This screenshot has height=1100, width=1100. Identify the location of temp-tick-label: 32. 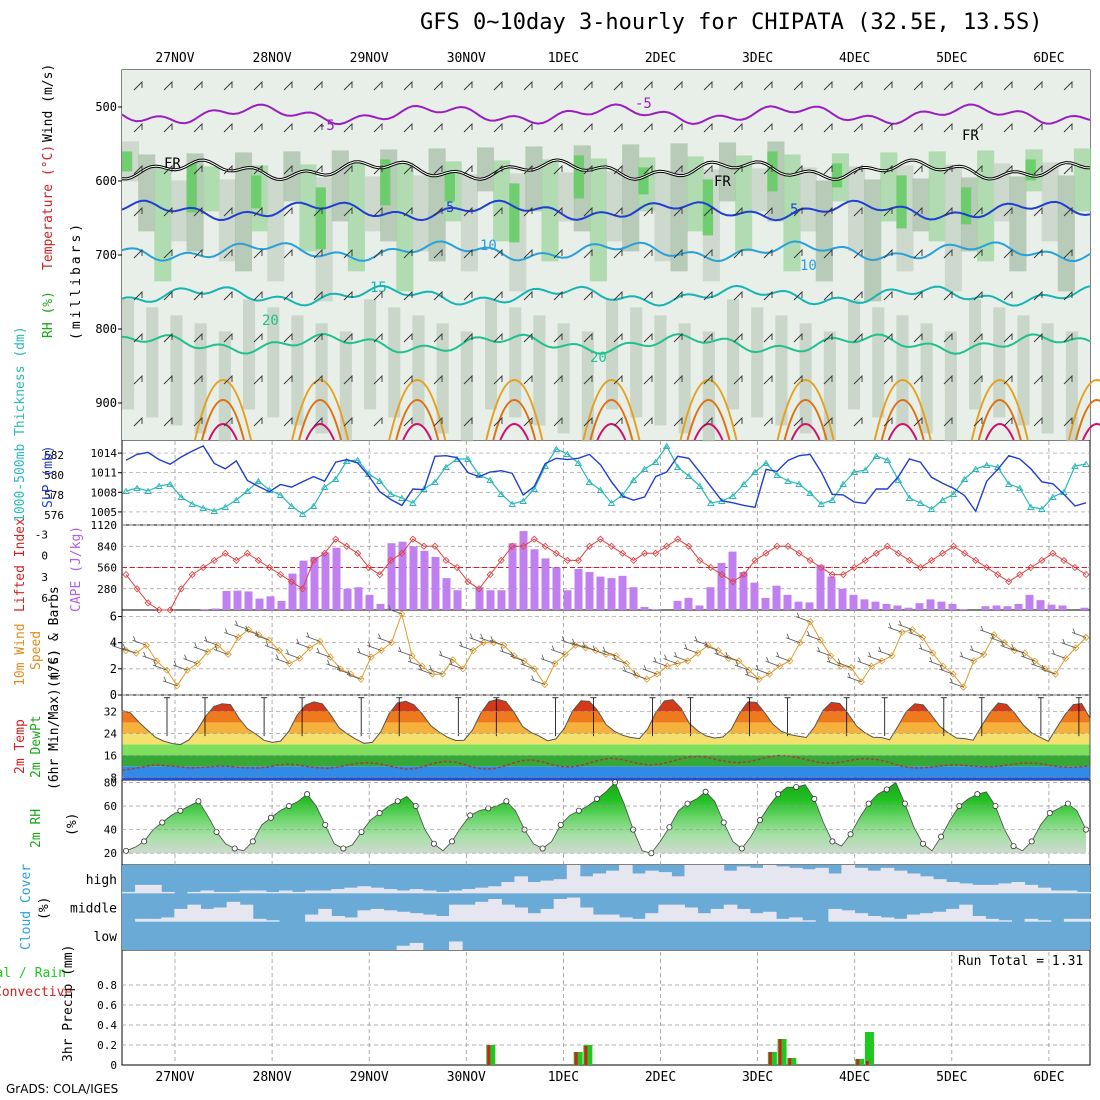
(110, 711).